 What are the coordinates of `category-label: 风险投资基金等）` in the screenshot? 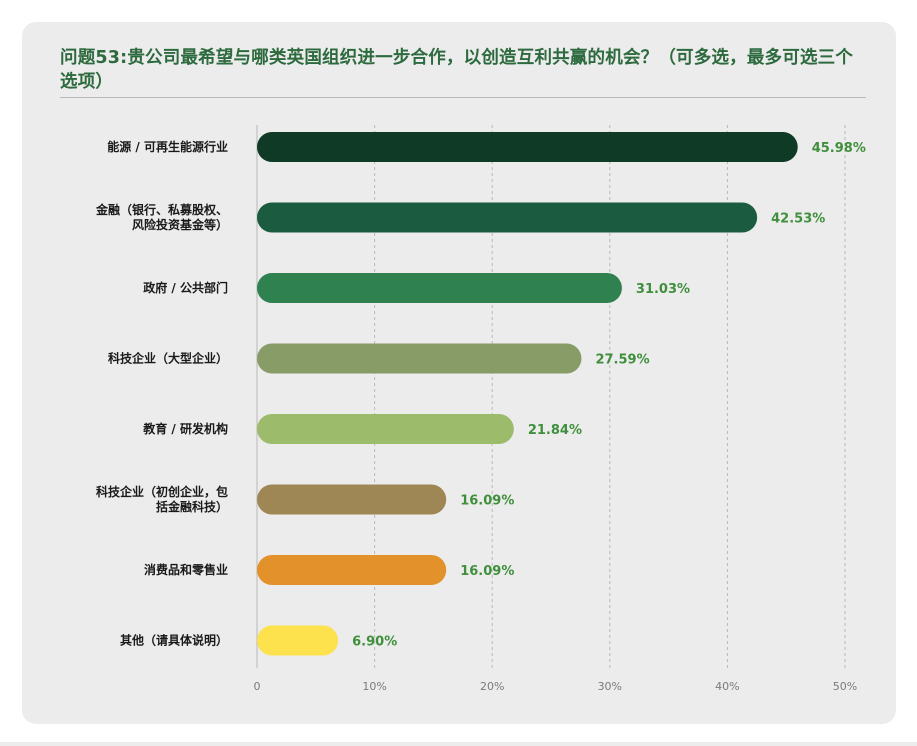 It's located at (180, 224).